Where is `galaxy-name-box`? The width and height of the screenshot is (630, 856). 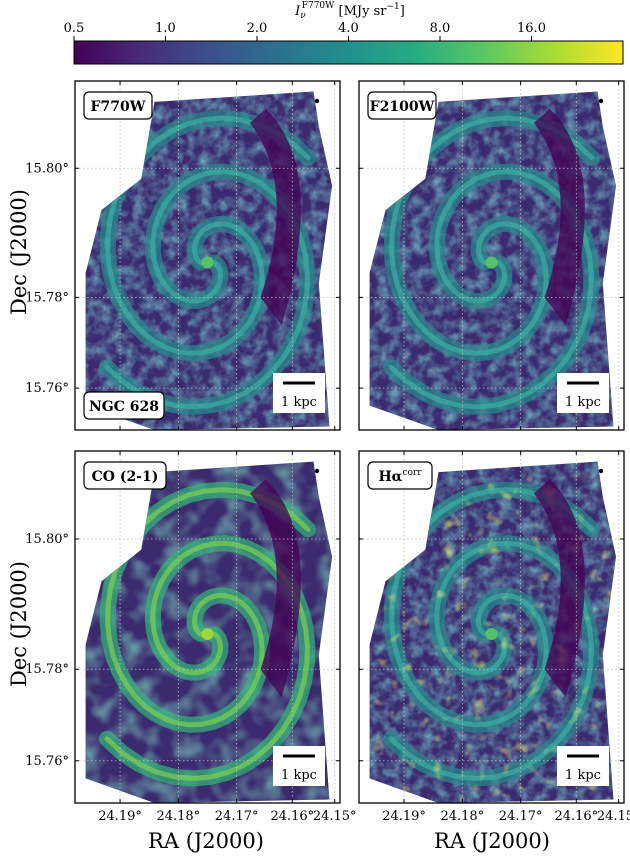 galaxy-name-box is located at coordinates (124, 405).